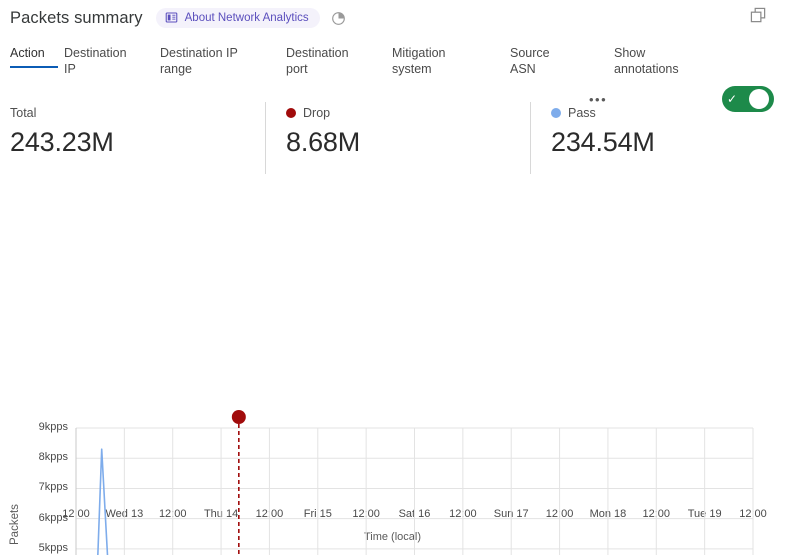 The height and width of the screenshot is (555, 785). I want to click on copy-icon, so click(758, 15).